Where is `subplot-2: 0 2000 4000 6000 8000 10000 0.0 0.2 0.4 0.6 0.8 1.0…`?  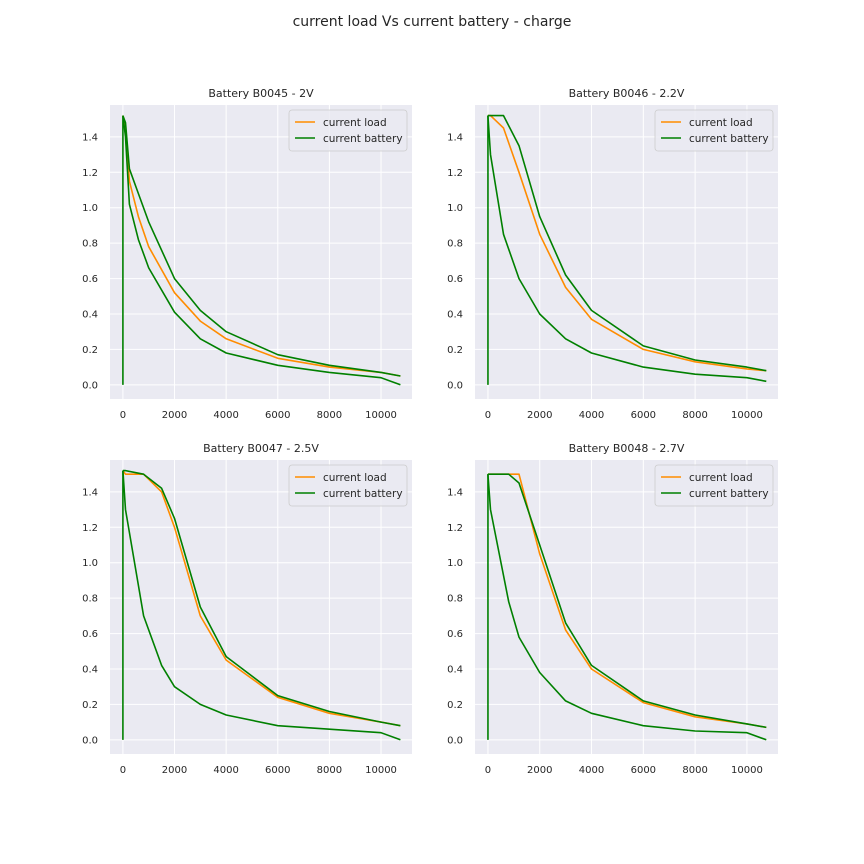
subplot-2: 0 2000 4000 6000 8000 10000 0.0 0.2 0.4 0.6 0.8 1.0… is located at coordinates (612, 254).